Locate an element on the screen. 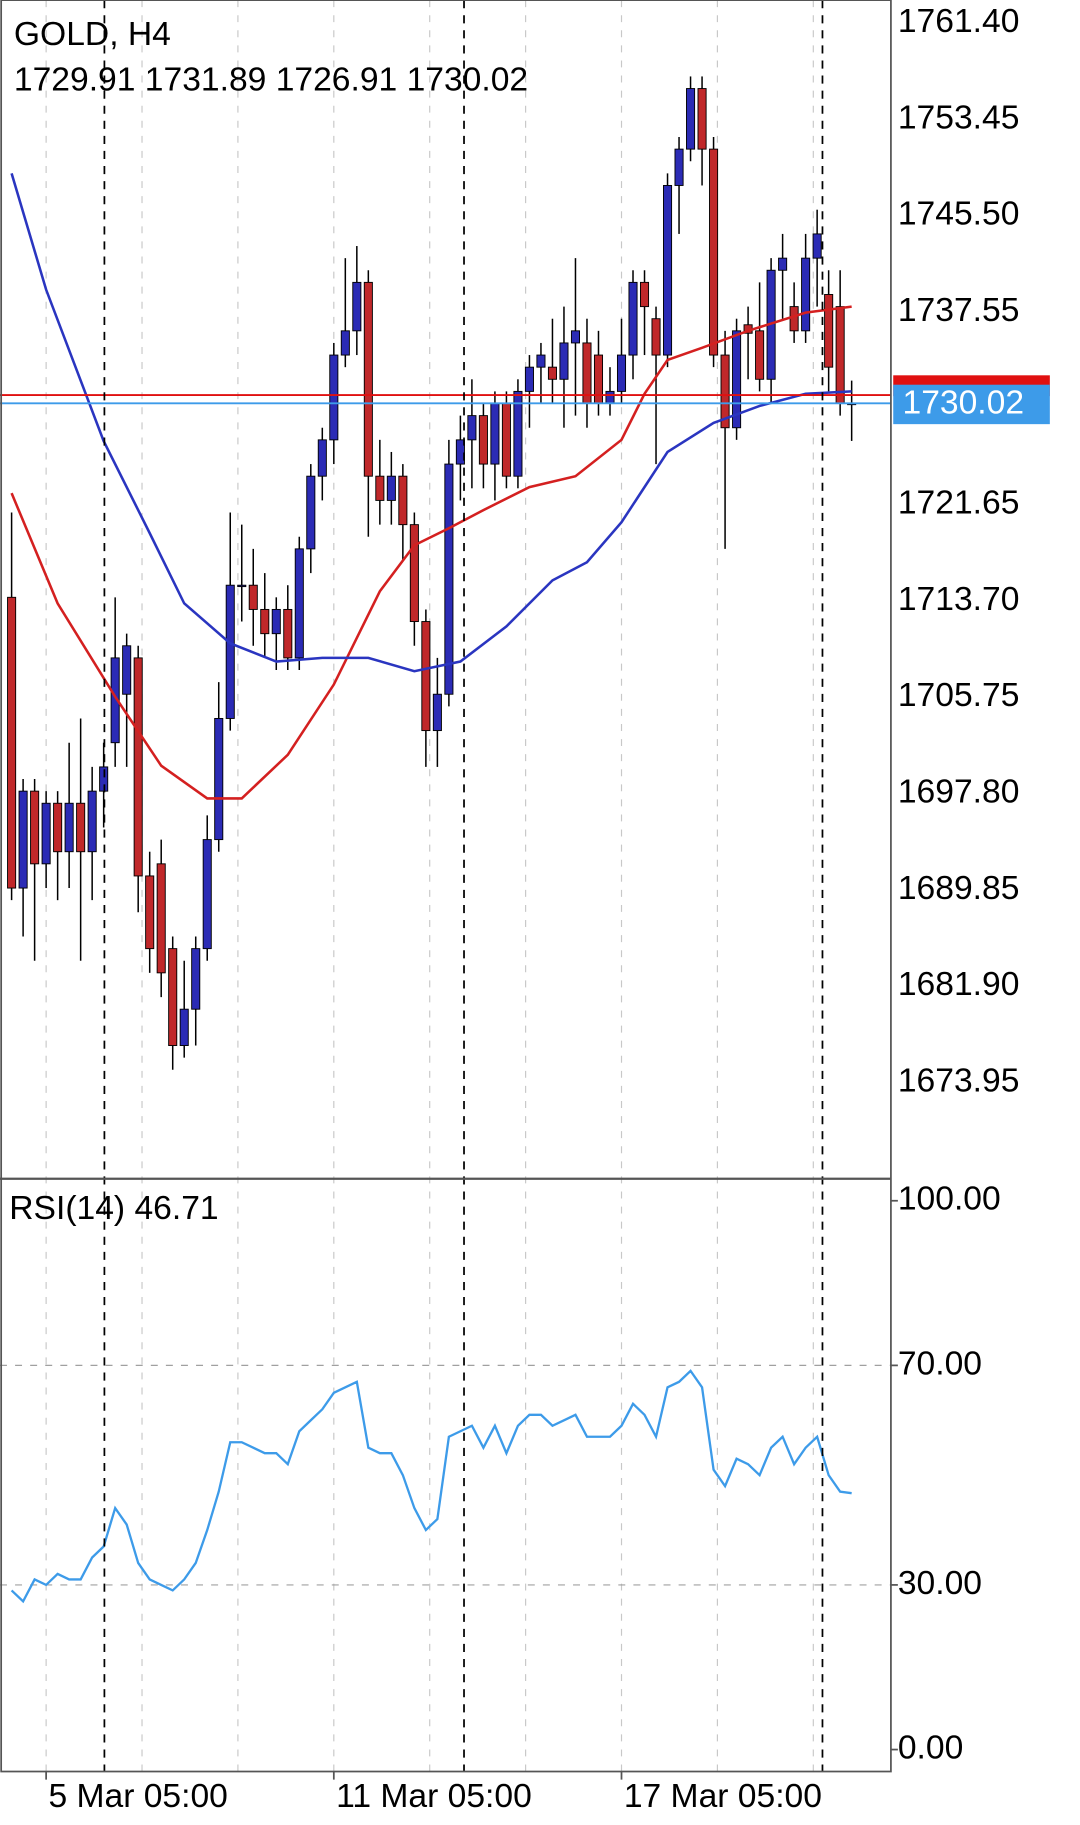 The image size is (1080, 1825). close-value: 1730.02 is located at coordinates (468, 79).